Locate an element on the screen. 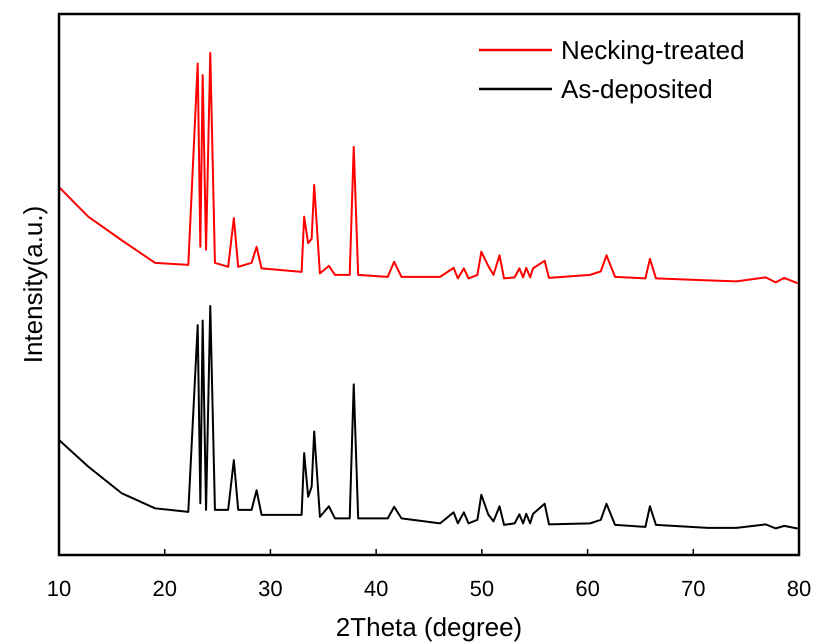  x-tick-label: 30 is located at coordinates (270, 588).